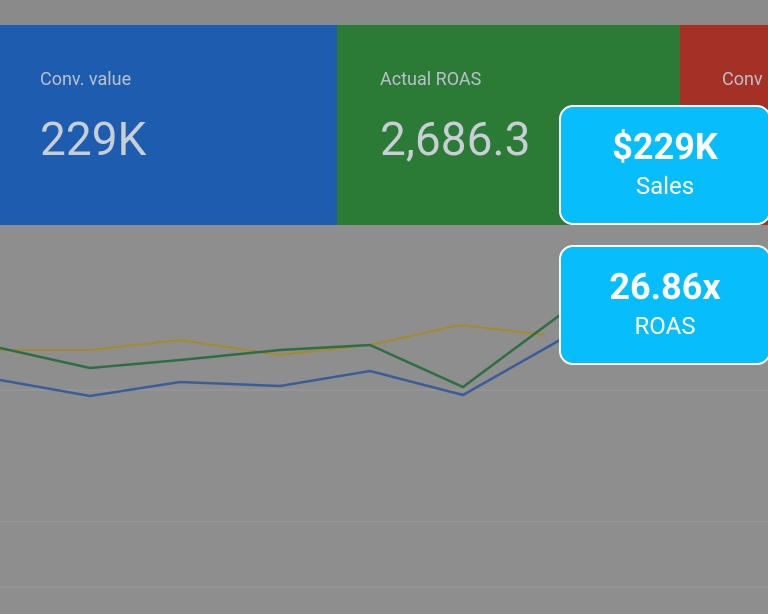 The height and width of the screenshot is (614, 768). I want to click on callout-value: $229K, so click(665, 147).